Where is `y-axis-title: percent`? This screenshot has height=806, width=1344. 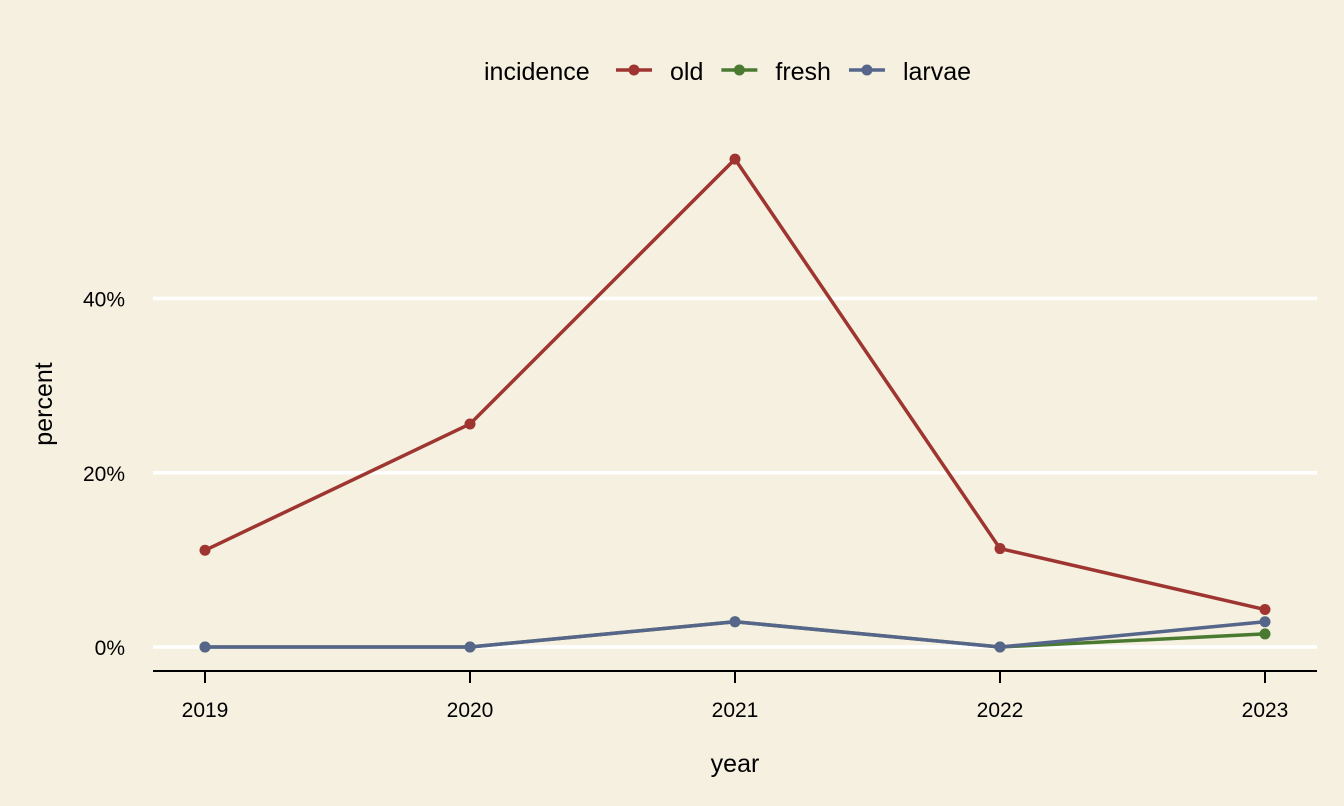
y-axis-title: percent is located at coordinates (44, 403).